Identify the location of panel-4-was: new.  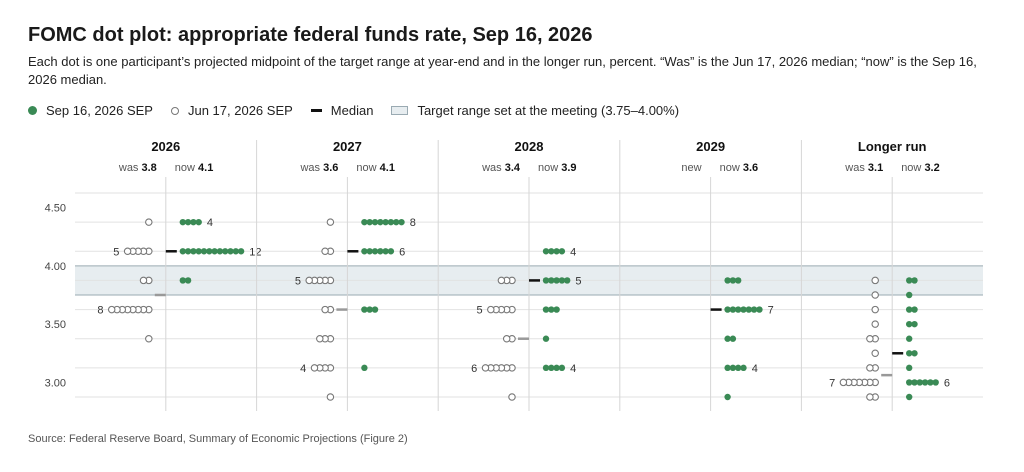
(691, 168).